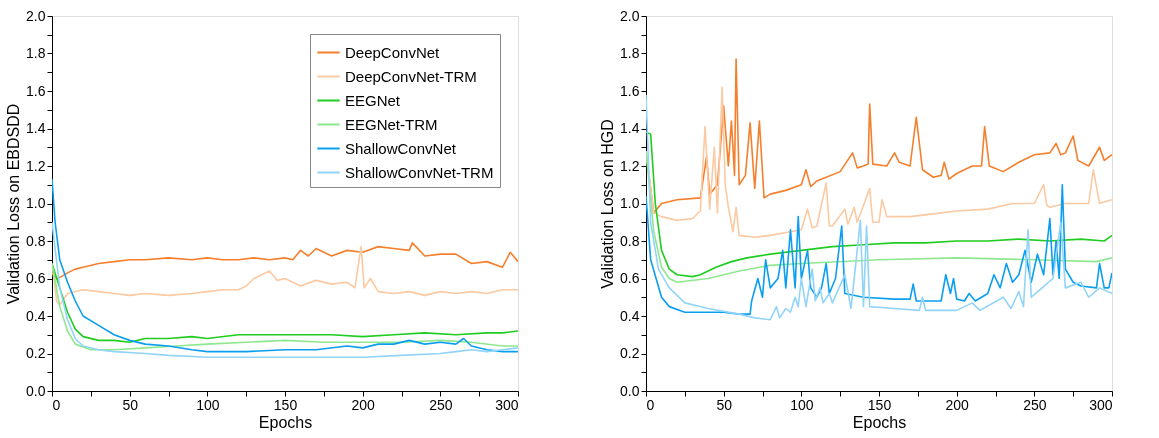 This screenshot has height=438, width=1159. What do you see at coordinates (608, 204) in the screenshot?
I see `y-axis-title: Validation Loss on HGD` at bounding box center [608, 204].